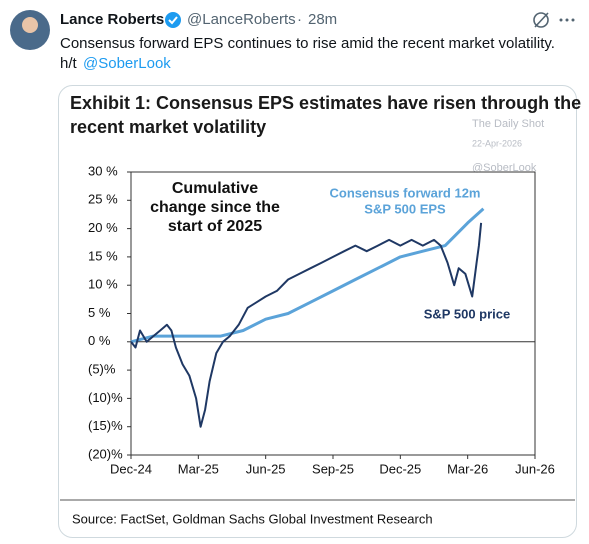  What do you see at coordinates (102, 369) in the screenshot?
I see `y-tick-label: (5)%` at bounding box center [102, 369].